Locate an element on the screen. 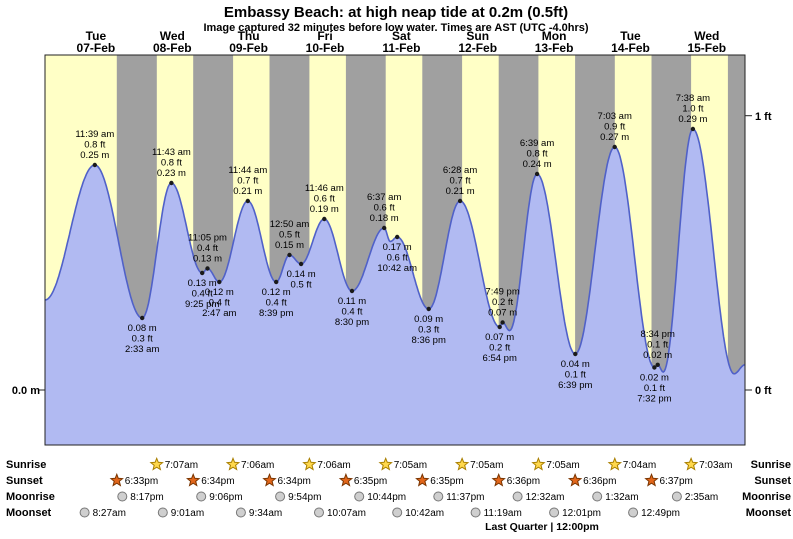 This screenshot has height=539, width=793. tide-annotation-line: 0.17 m is located at coordinates (397, 247).